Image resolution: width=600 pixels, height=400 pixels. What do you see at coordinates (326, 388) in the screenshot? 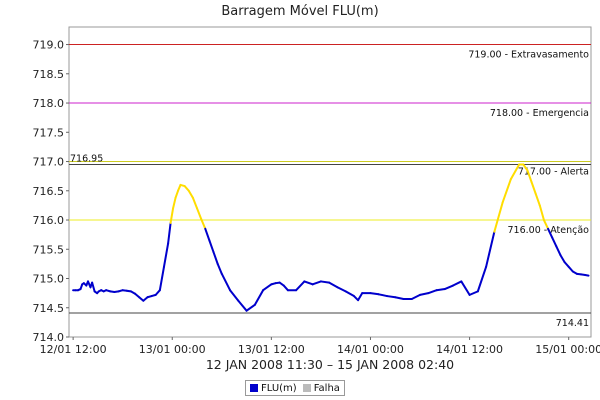
I see `legend-label-falha: Falha` at bounding box center [326, 388].